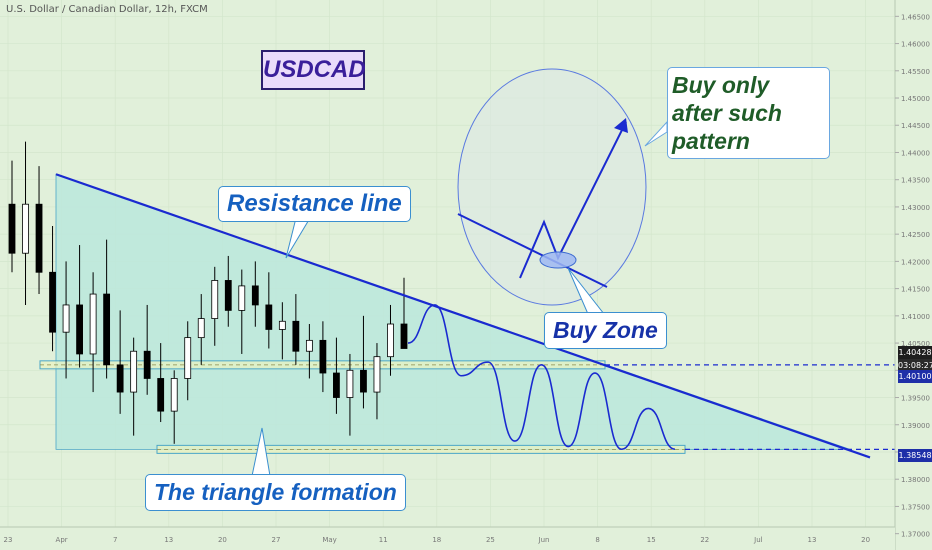 The image size is (932, 550). I want to click on y-tick-label: 1.42000, so click(915, 262).